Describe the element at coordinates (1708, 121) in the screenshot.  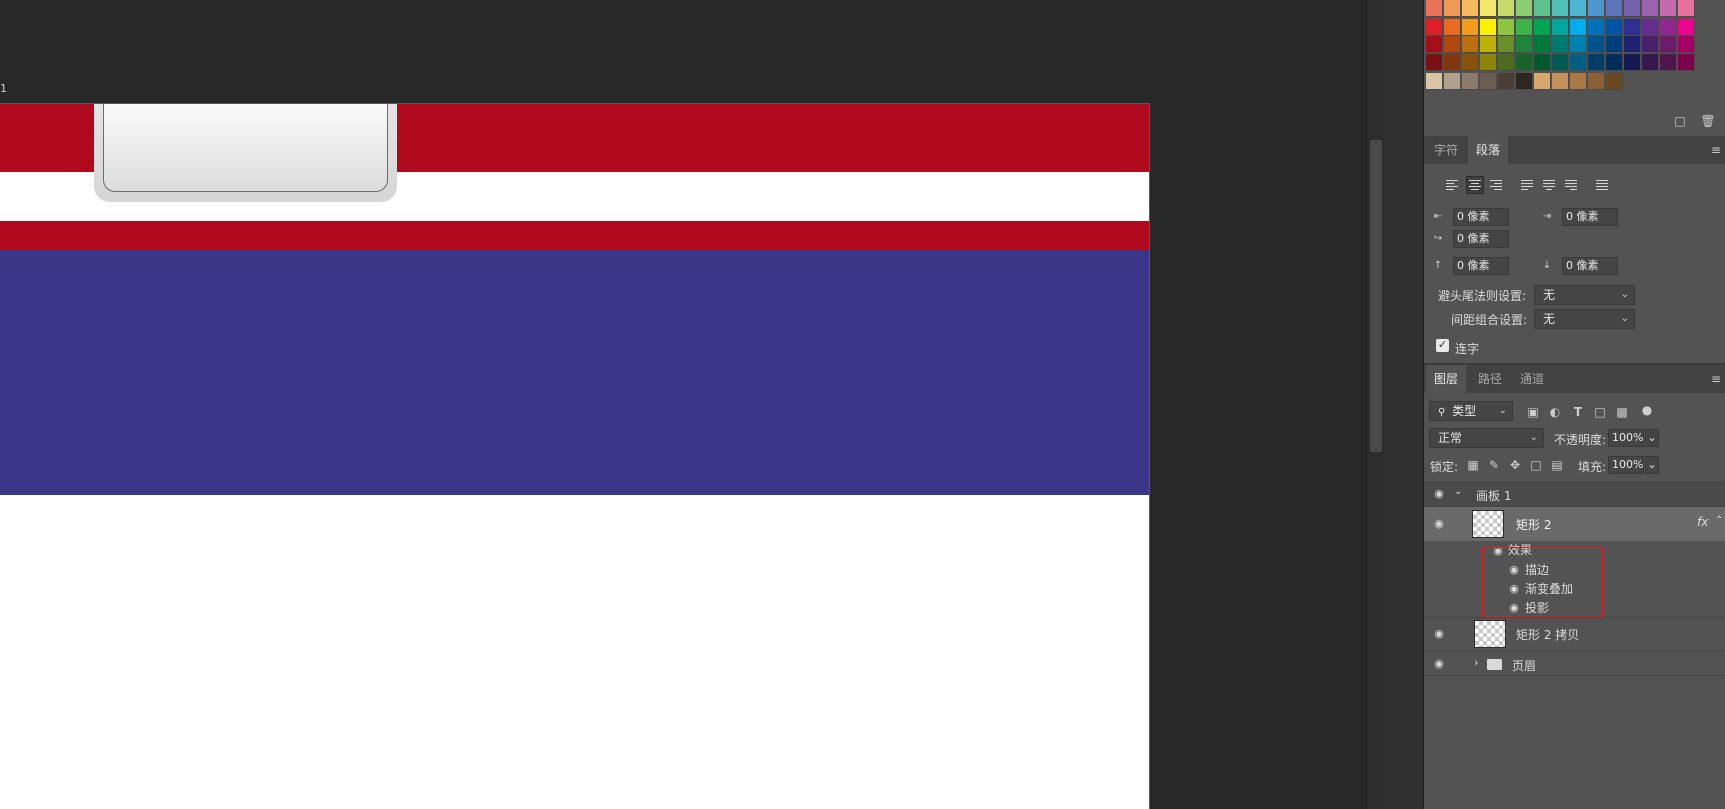
I see `trash-icon: 🗑` at that location.